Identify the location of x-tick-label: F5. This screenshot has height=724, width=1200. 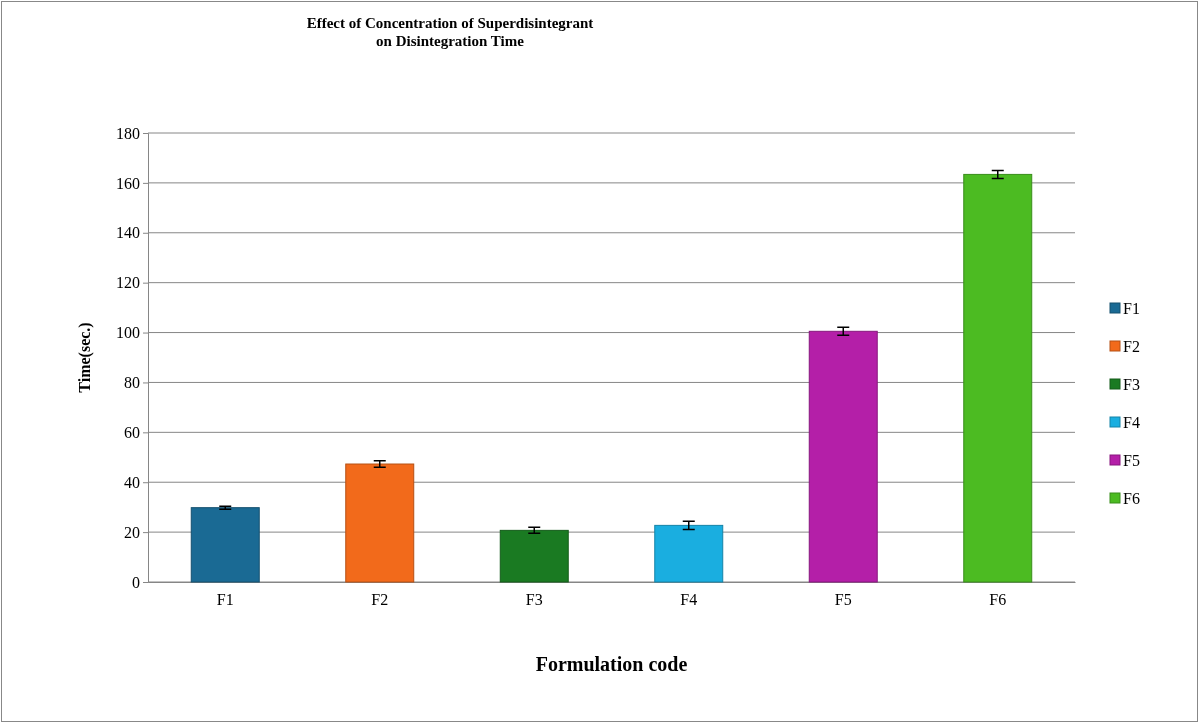
(843, 600).